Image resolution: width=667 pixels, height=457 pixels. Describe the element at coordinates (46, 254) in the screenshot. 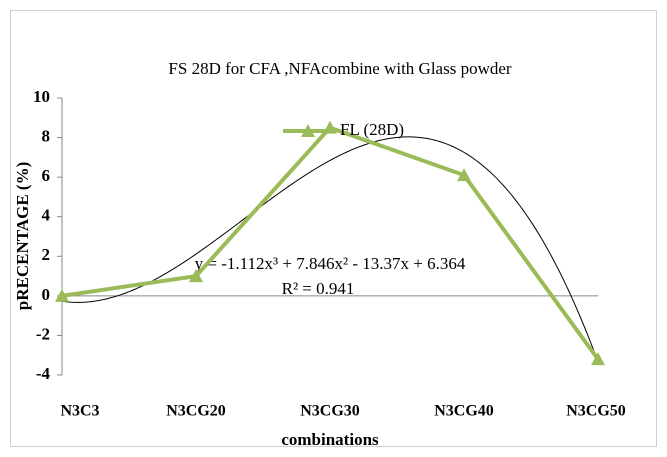

I see `y-tick-label: 2` at that location.